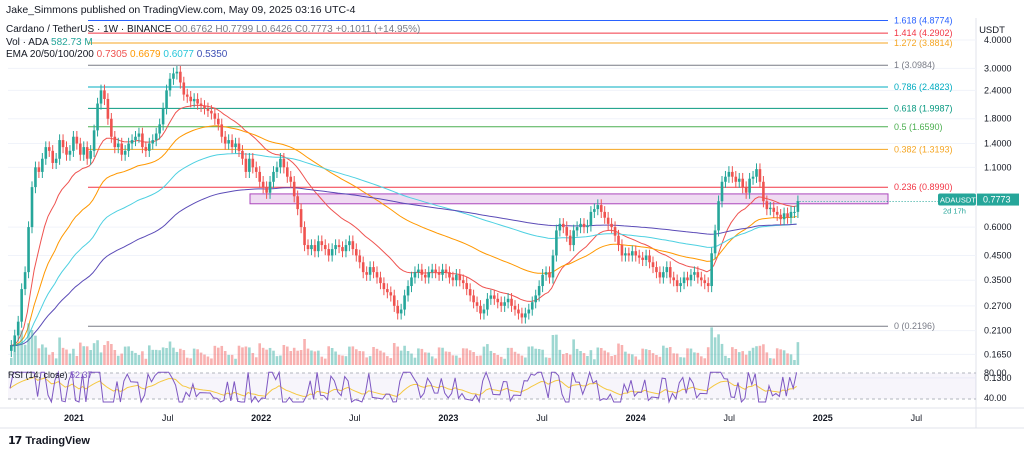 Image resolution: width=1024 pixels, height=453 pixels. I want to click on price-tick-label: 2.4000, so click(998, 90).